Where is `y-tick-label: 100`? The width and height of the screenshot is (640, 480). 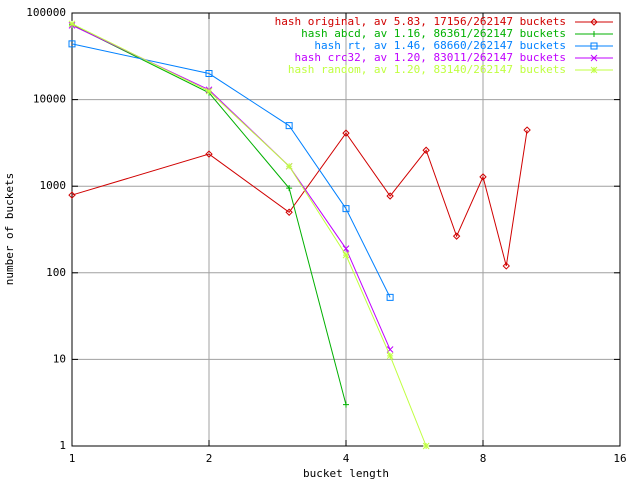
y-tick-label: 100 is located at coordinates (56, 272).